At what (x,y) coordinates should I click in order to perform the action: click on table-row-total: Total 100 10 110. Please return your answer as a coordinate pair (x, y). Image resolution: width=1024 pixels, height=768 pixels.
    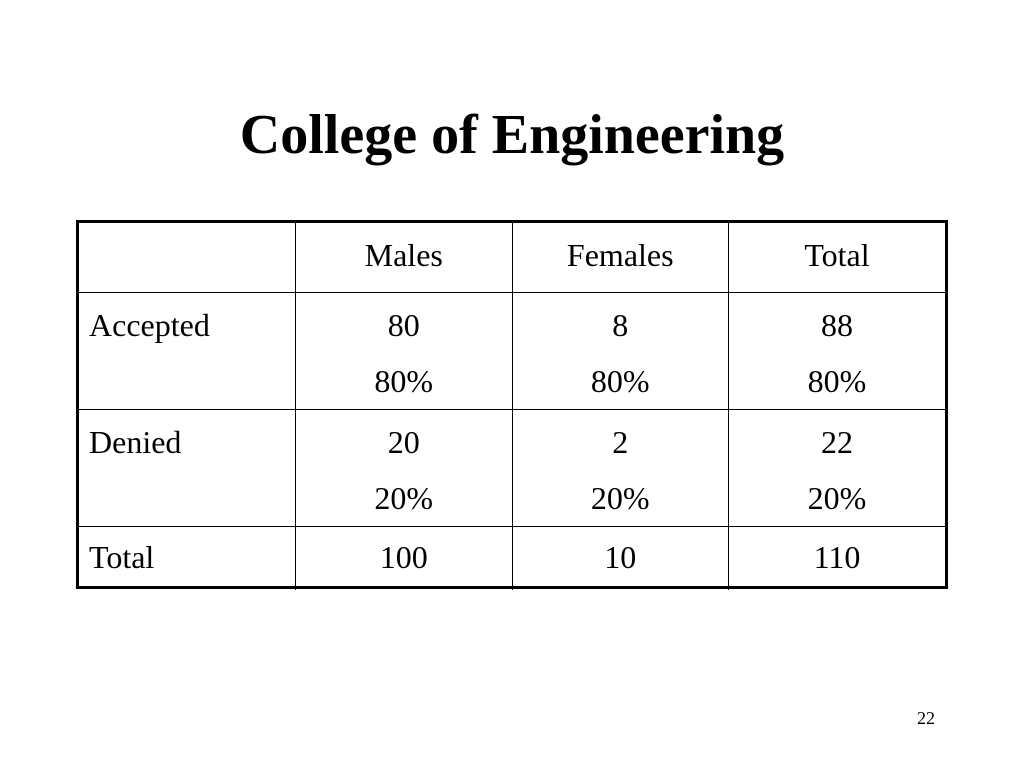
    Looking at the image, I should click on (512, 557).